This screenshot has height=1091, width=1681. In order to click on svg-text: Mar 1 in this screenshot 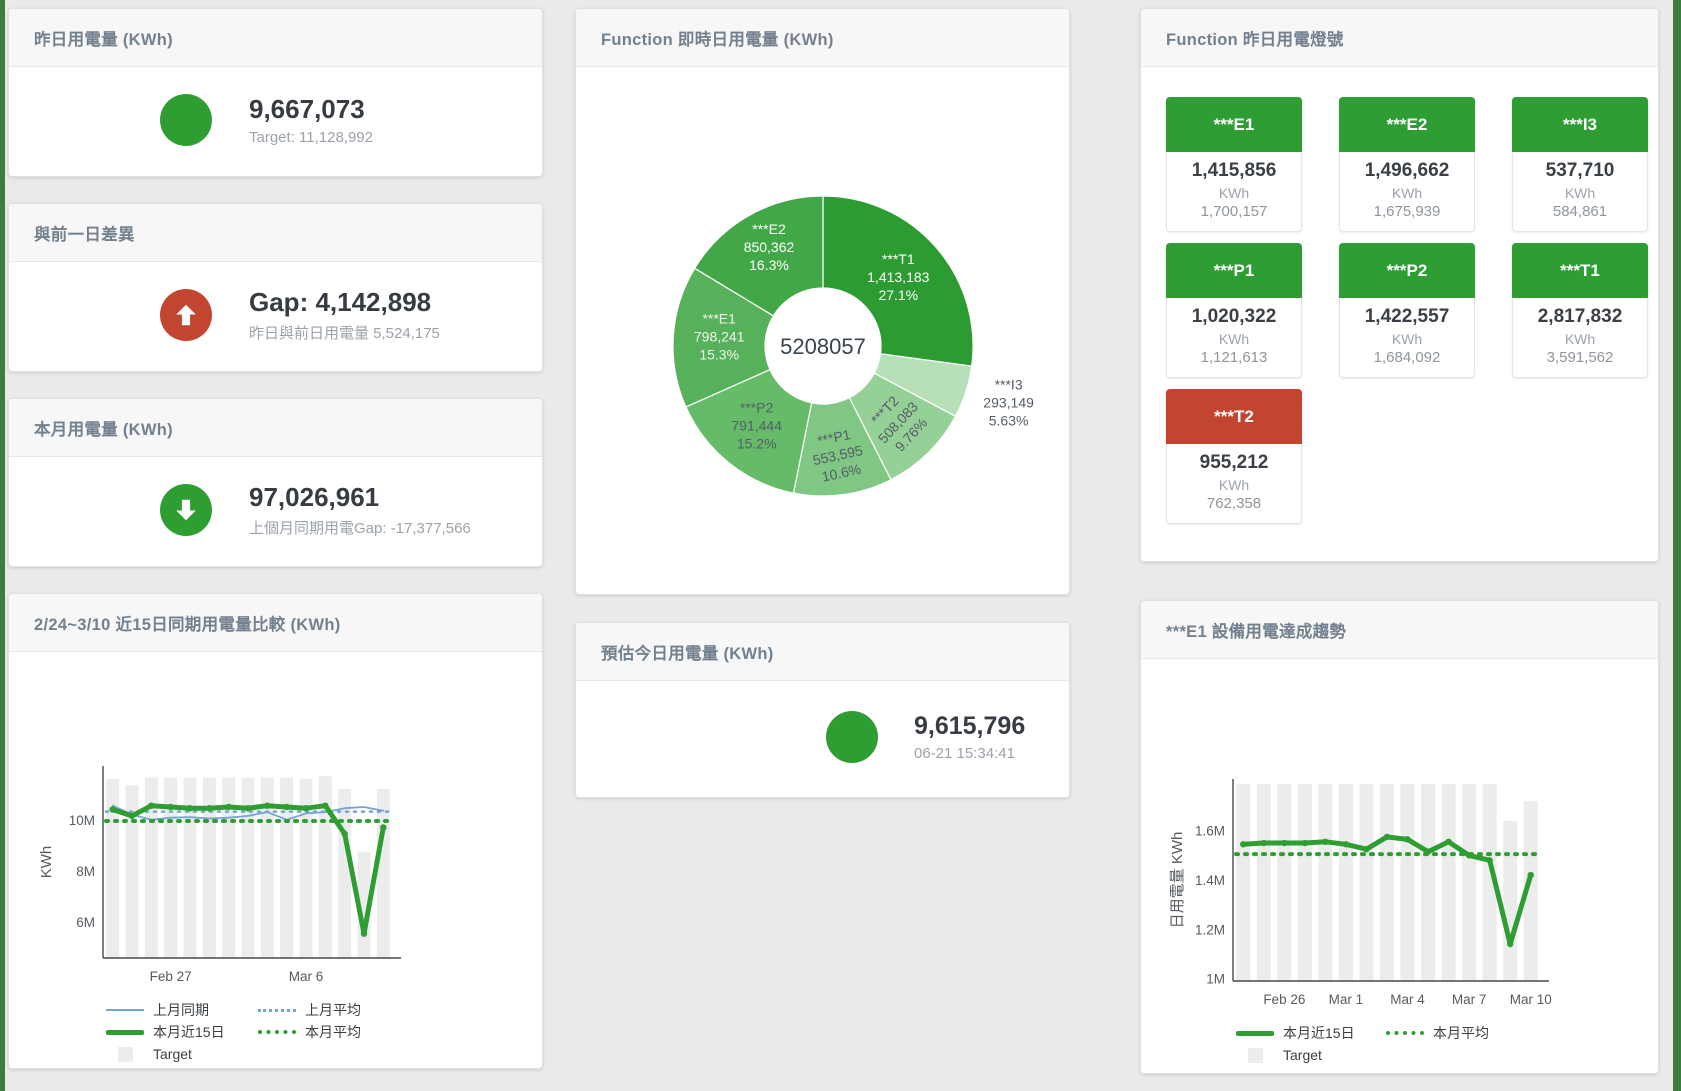, I will do `click(1346, 999)`.